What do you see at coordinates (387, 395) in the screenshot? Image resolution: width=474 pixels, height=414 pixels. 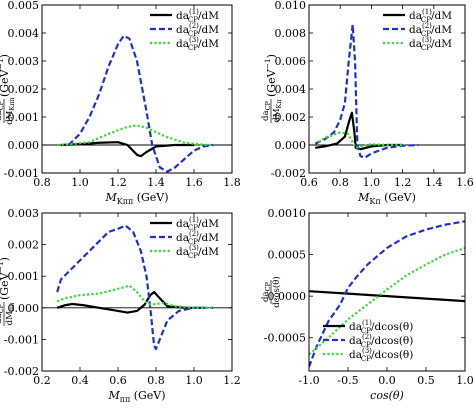 I see `x-axis-label: cos(θ)` at bounding box center [387, 395].